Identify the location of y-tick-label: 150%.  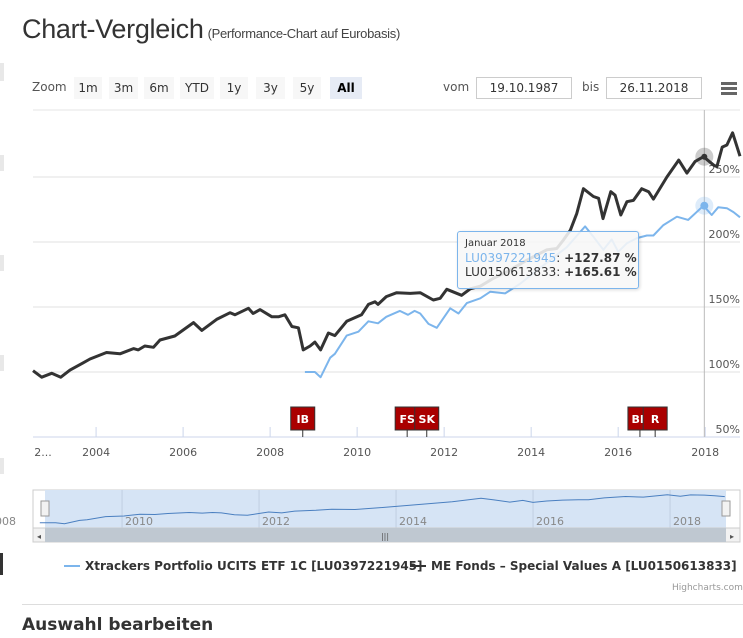
(724, 299).